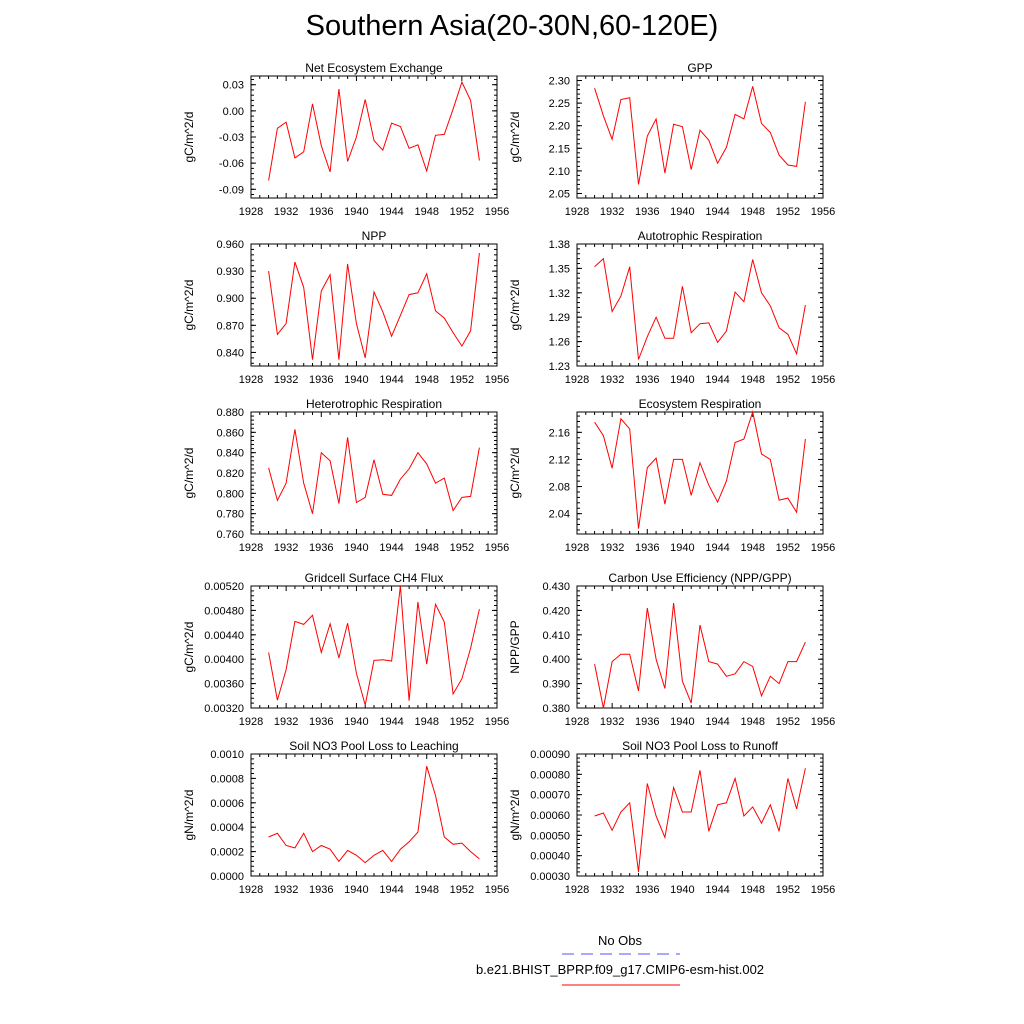 The width and height of the screenshot is (1024, 1024). I want to click on y-tick-label: 0.430, so click(556, 587).